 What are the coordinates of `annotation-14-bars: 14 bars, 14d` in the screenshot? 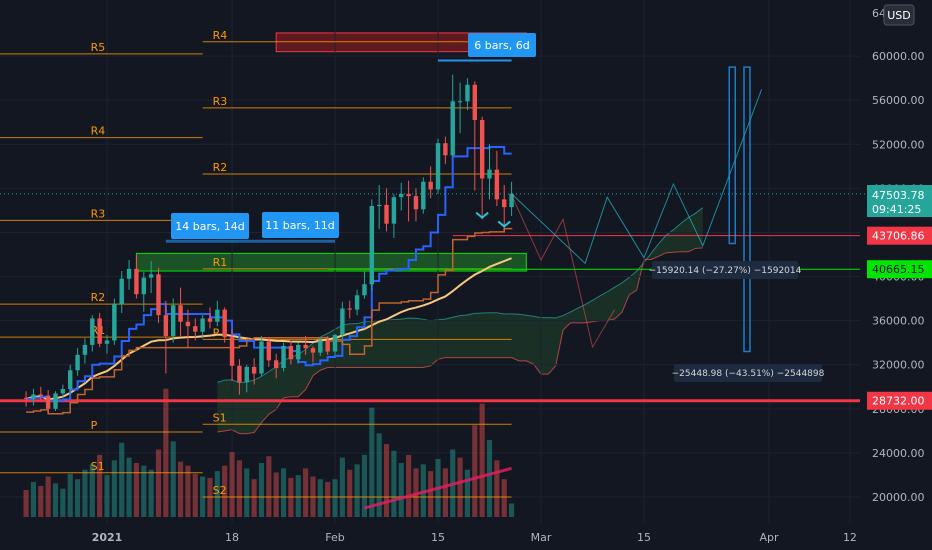 It's located at (210, 226).